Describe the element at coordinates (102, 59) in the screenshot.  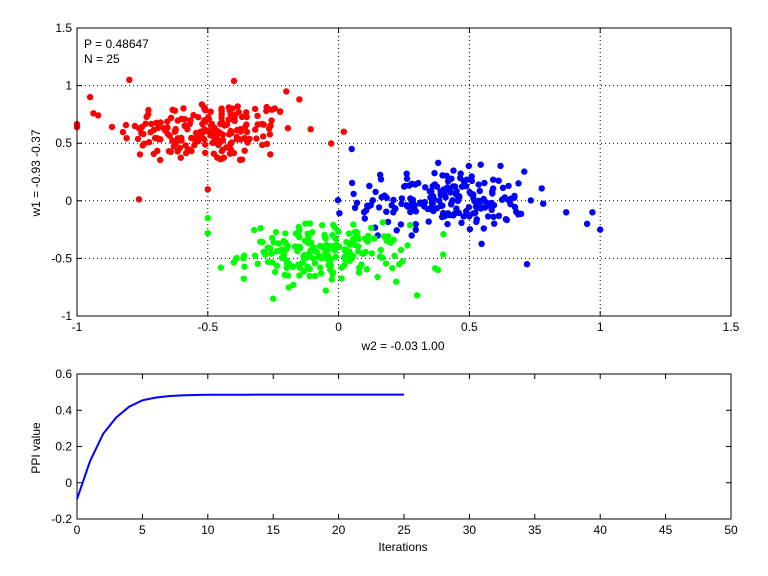
I see `annotation-n-value: N = 25` at that location.